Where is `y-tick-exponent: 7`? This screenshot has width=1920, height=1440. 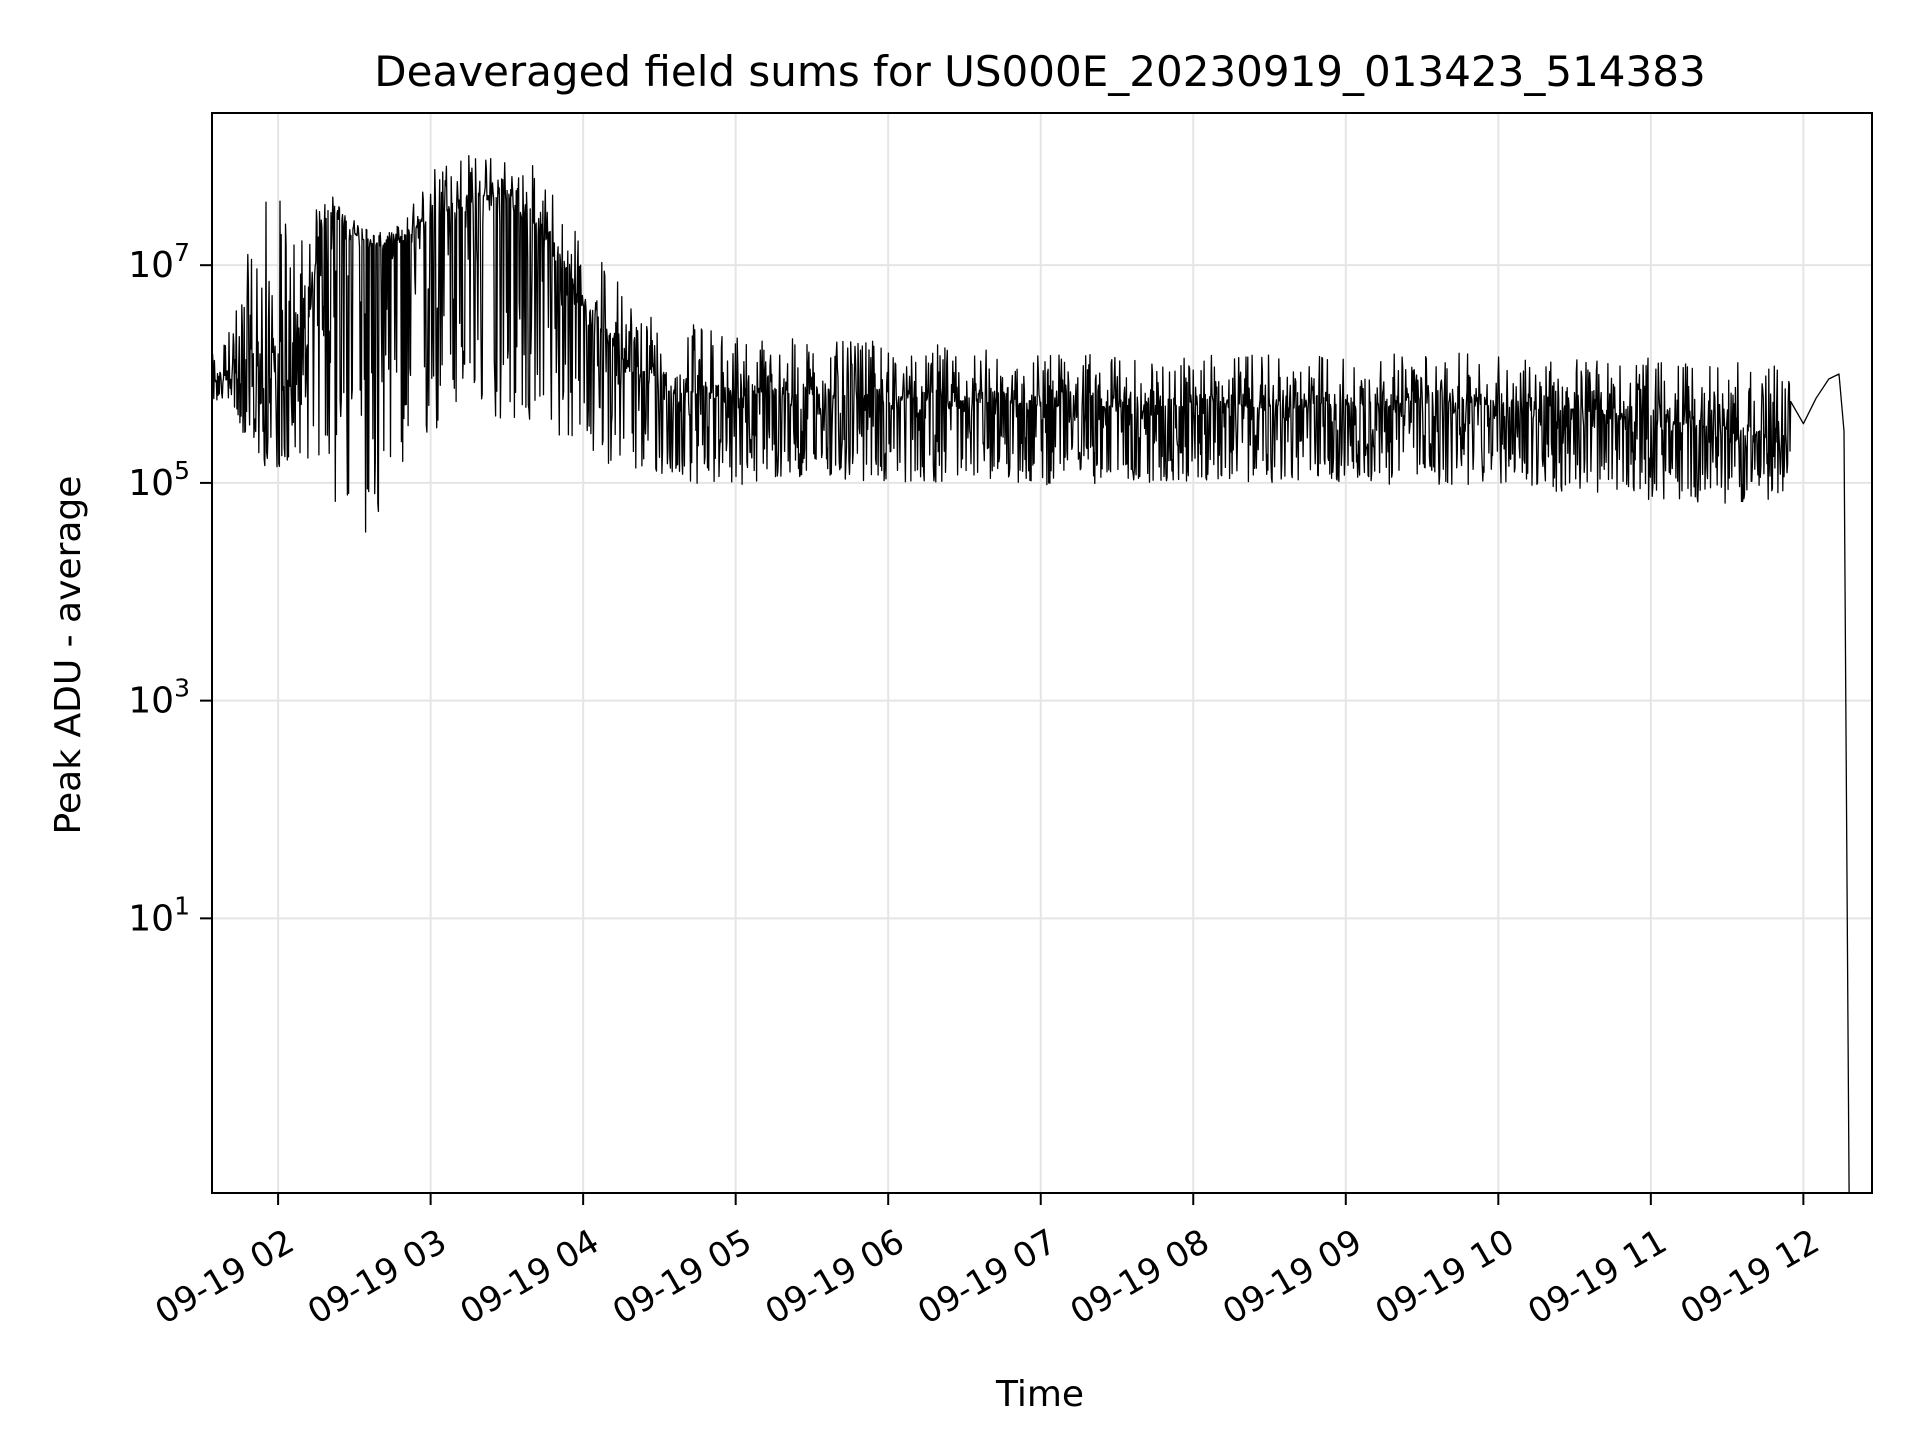 y-tick-exponent: 7 is located at coordinates (182, 252).